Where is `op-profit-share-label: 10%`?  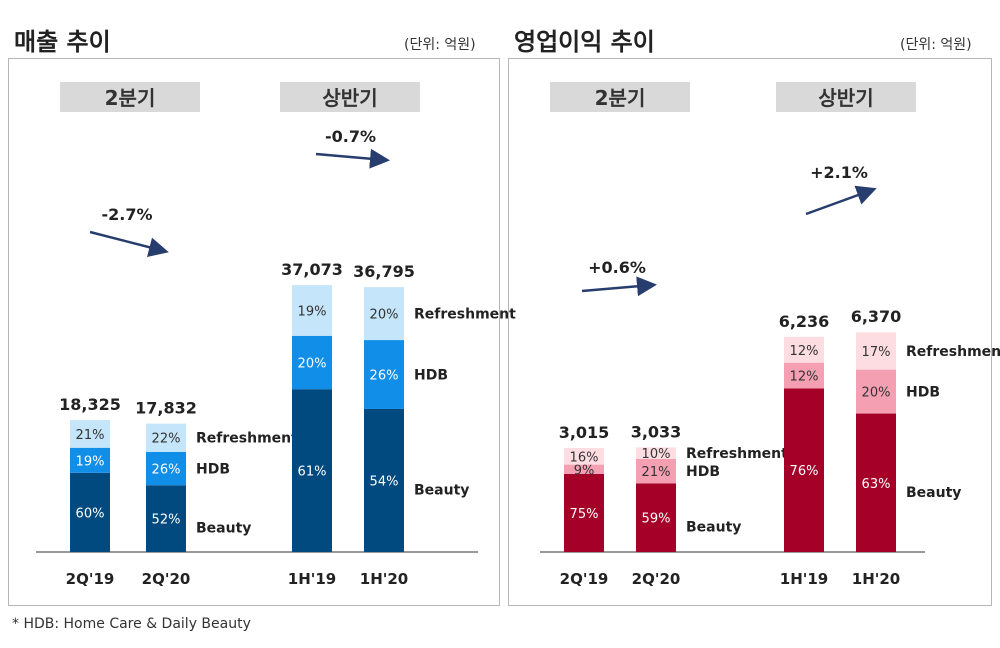 op-profit-share-label: 10% is located at coordinates (656, 454).